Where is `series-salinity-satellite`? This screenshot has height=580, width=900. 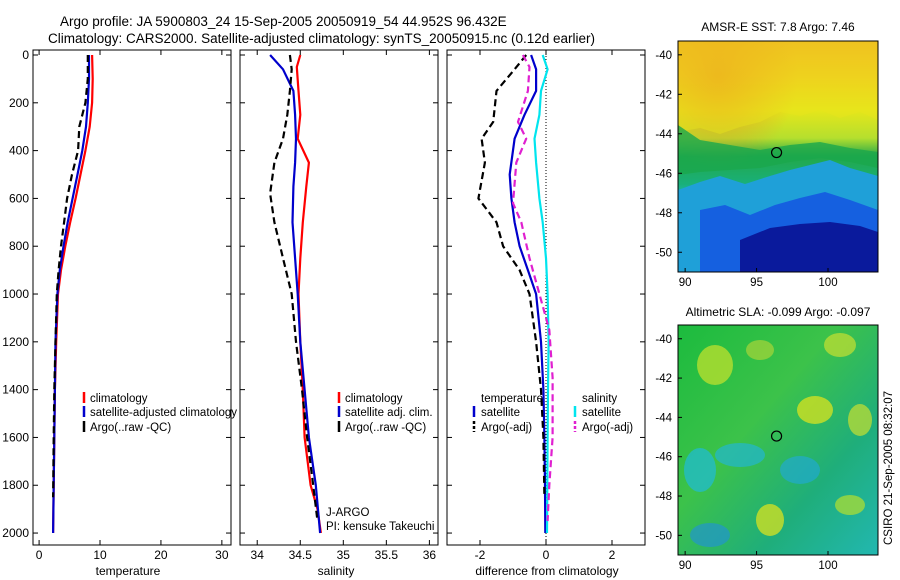 series-salinity-satellite is located at coordinates (541, 294).